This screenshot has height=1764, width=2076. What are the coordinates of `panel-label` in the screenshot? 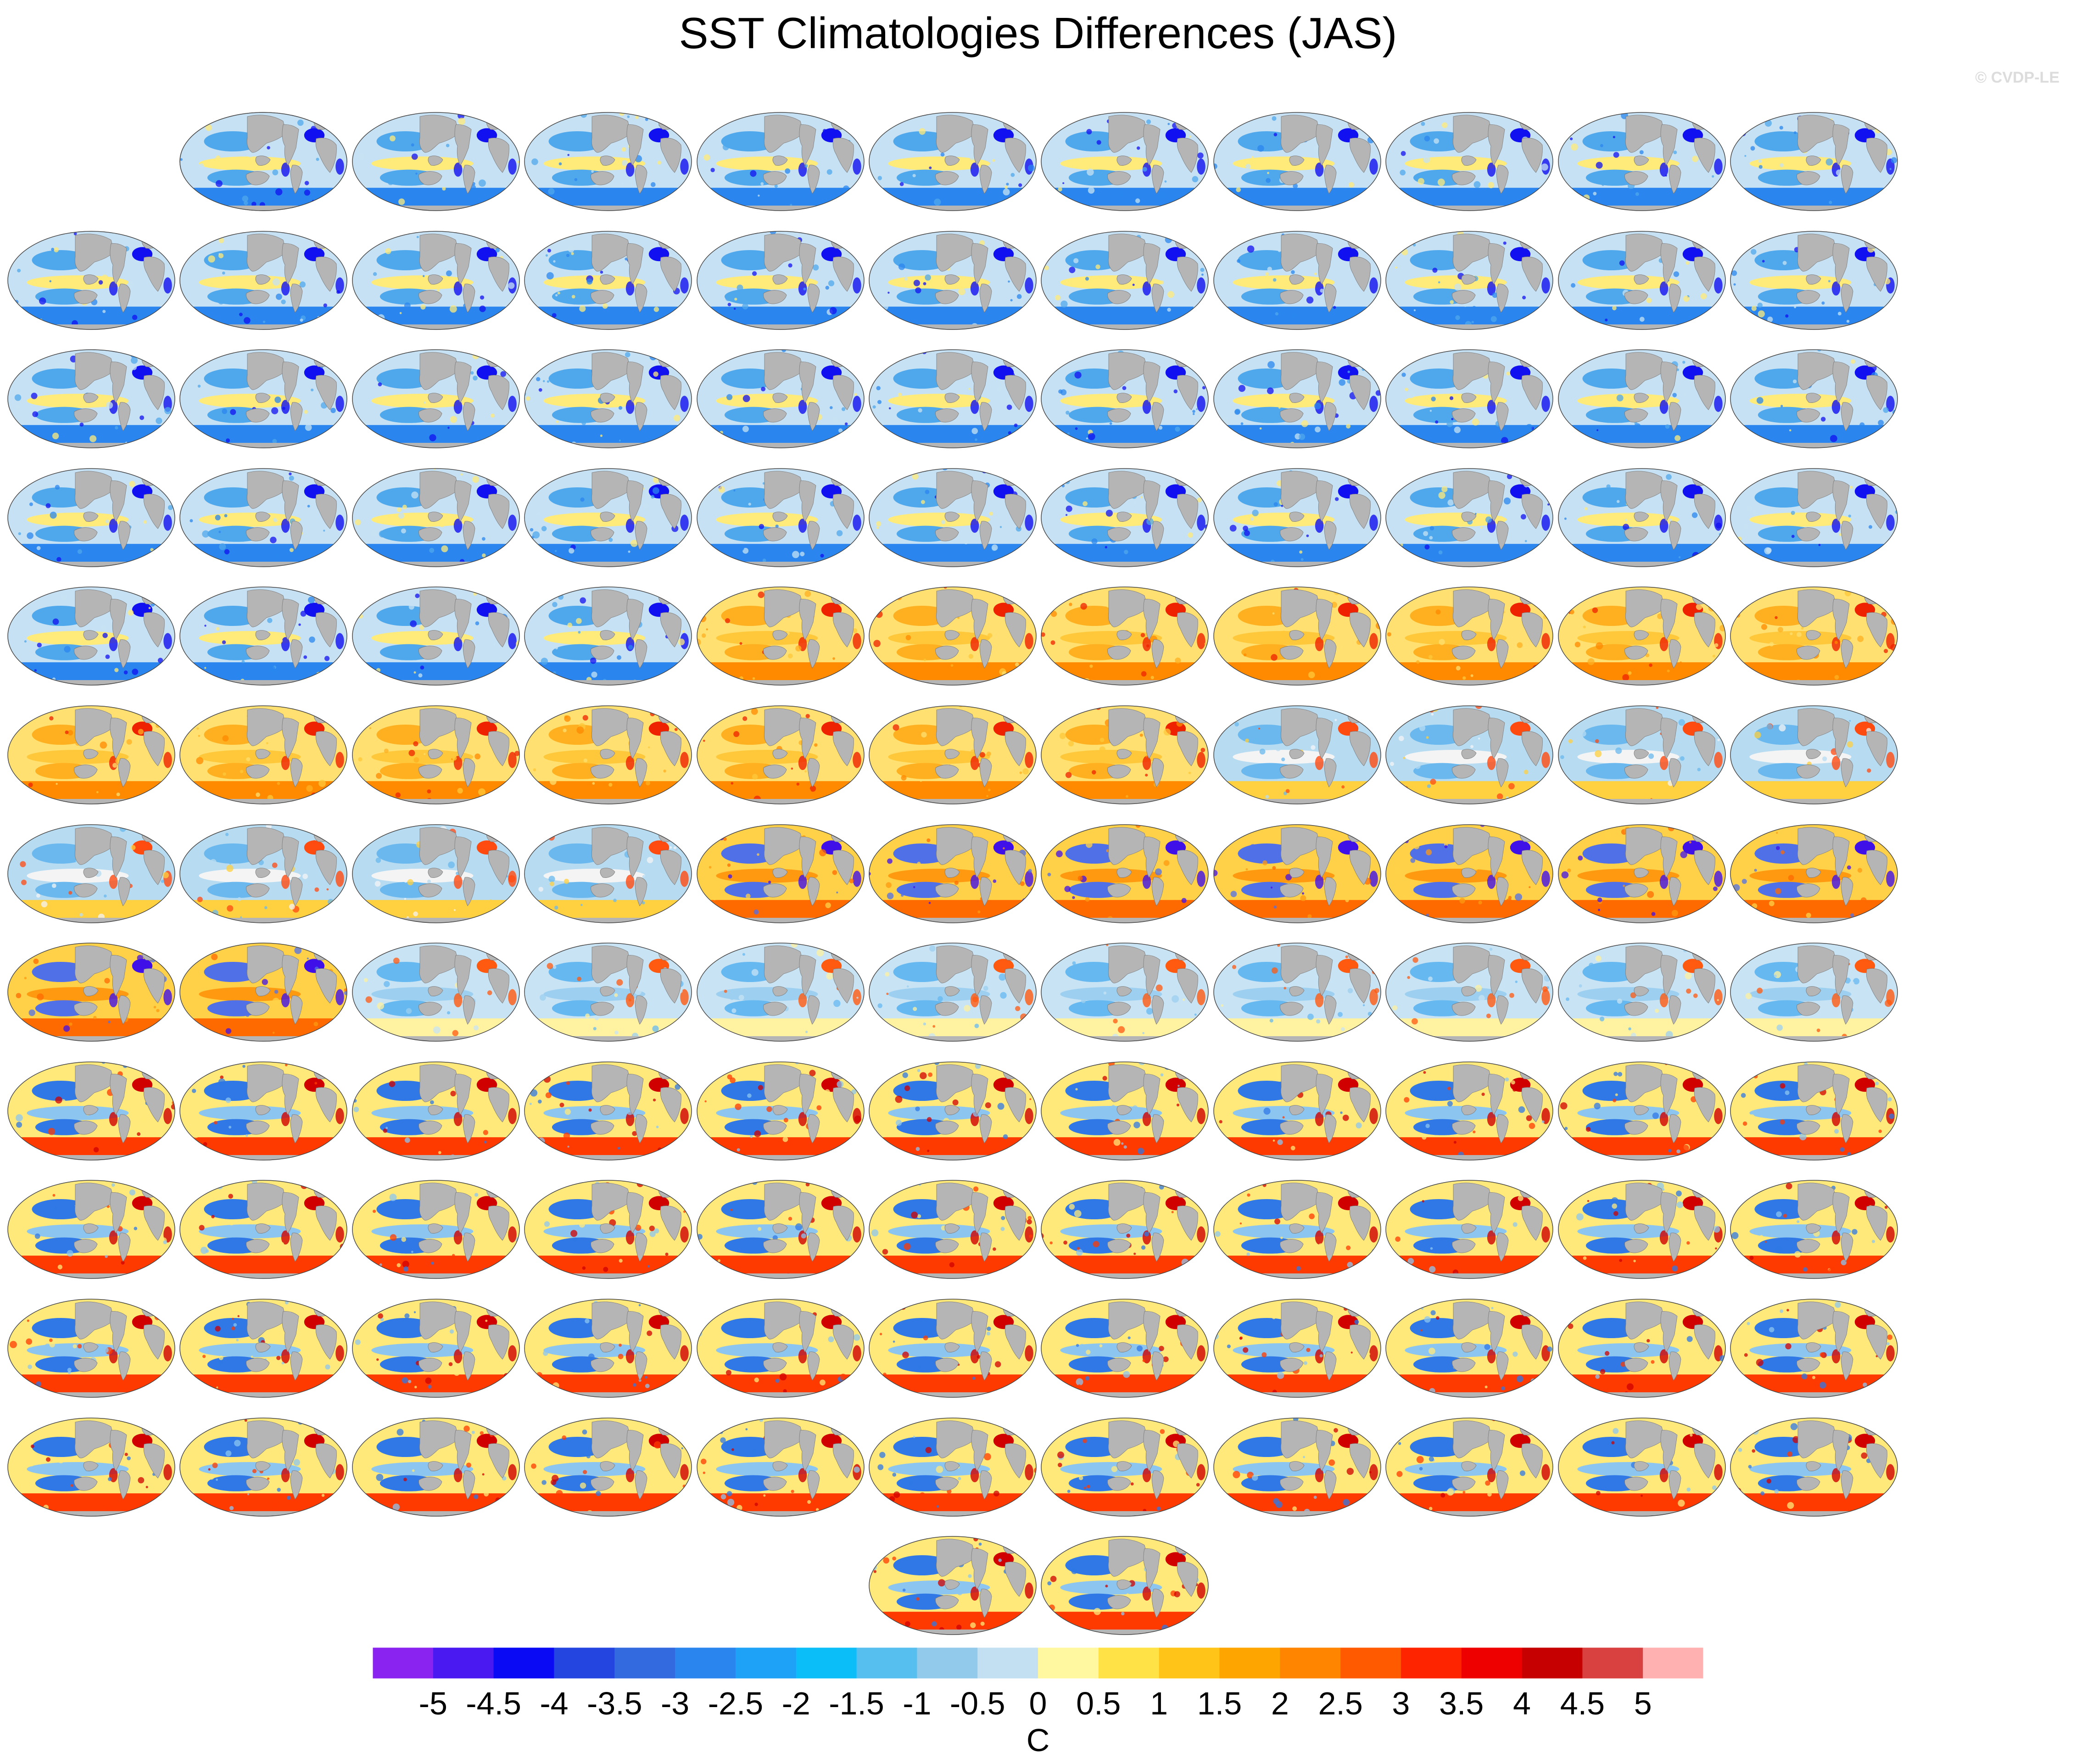 It's located at (1469, 815).